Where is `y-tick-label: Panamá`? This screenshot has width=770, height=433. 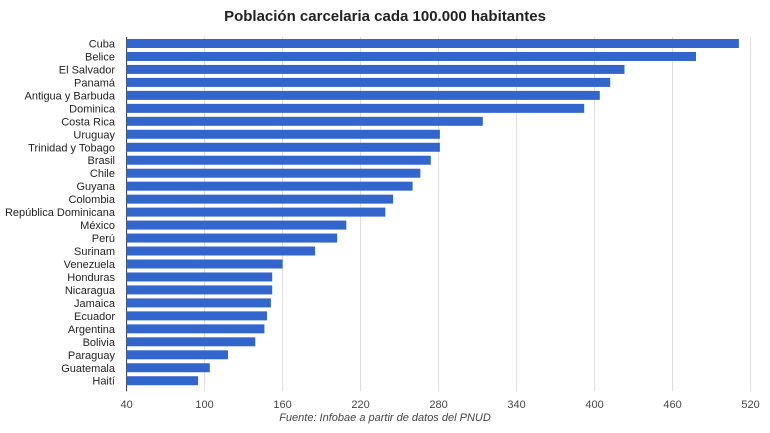
y-tick-label: Panamá is located at coordinates (95, 83).